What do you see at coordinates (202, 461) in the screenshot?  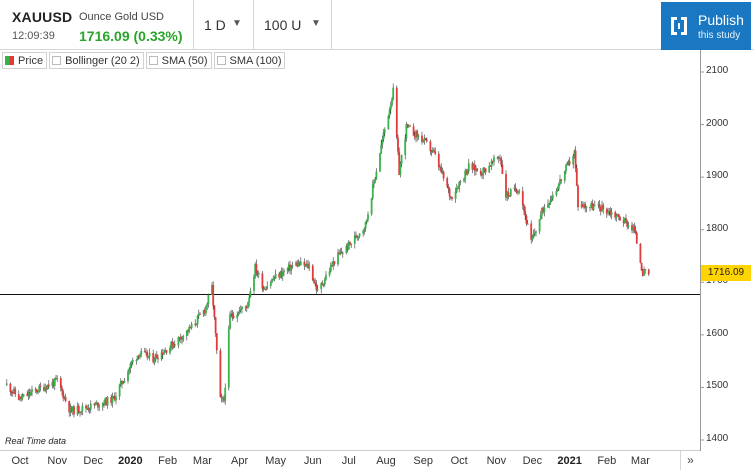 I see `x-tick-label: Mar` at bounding box center [202, 461].